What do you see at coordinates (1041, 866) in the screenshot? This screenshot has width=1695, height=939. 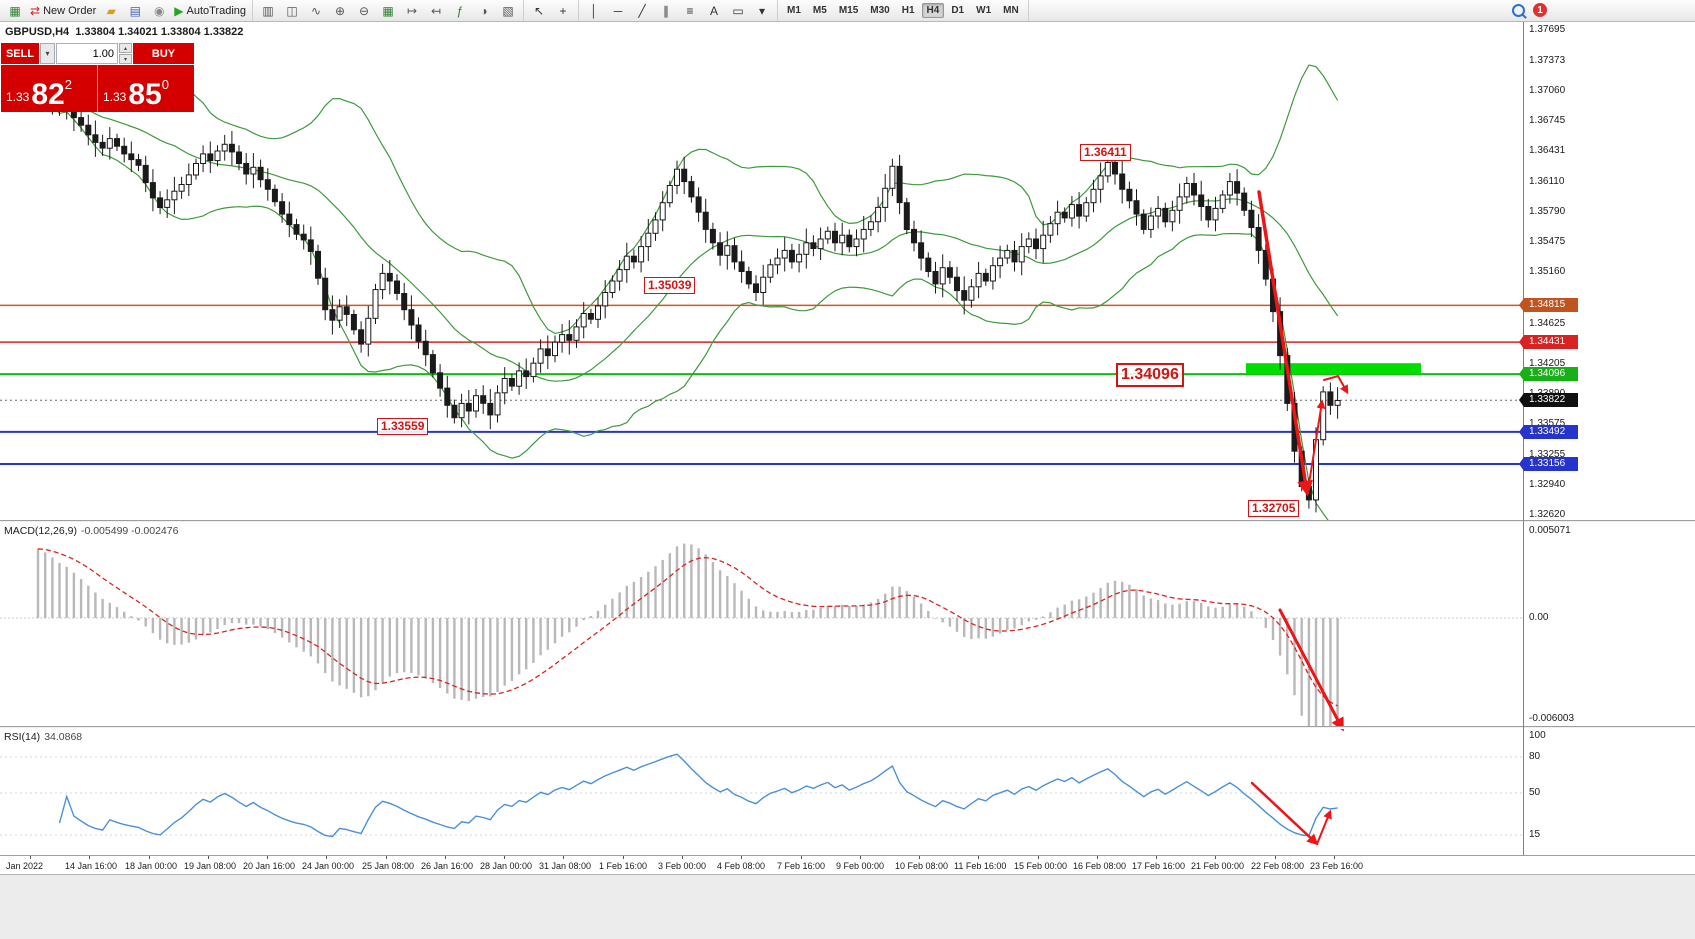 I see `time-axis-label: 15 Feb 00:00` at bounding box center [1041, 866].